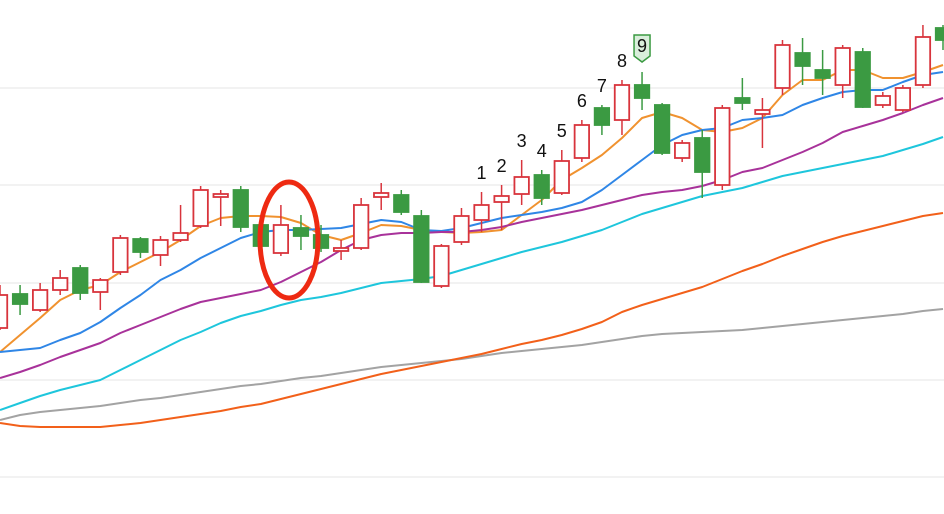 This screenshot has width=944, height=514. Describe the element at coordinates (522, 141) in the screenshot. I see `td-count: 3` at that location.